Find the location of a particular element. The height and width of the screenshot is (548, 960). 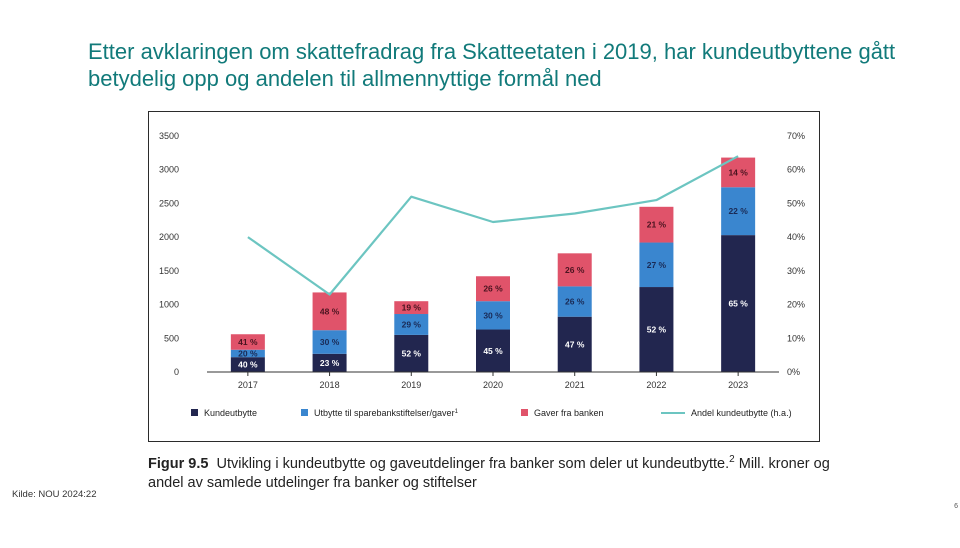

bar-data-label: 48 % is located at coordinates (330, 311).